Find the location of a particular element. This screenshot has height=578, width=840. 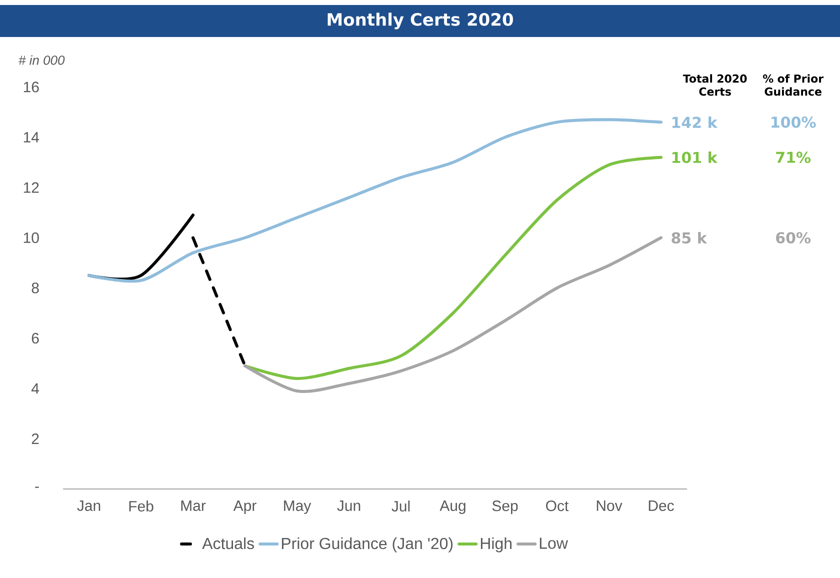

y-tick-label: 12 is located at coordinates (31, 187).